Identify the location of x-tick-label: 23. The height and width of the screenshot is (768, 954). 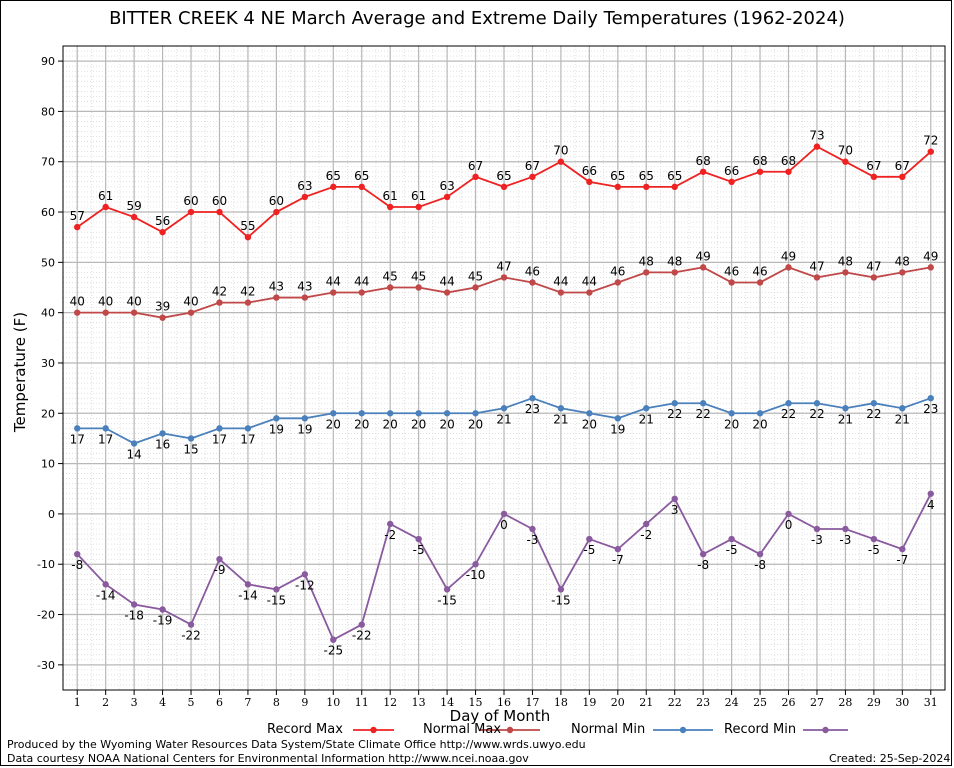
(703, 702).